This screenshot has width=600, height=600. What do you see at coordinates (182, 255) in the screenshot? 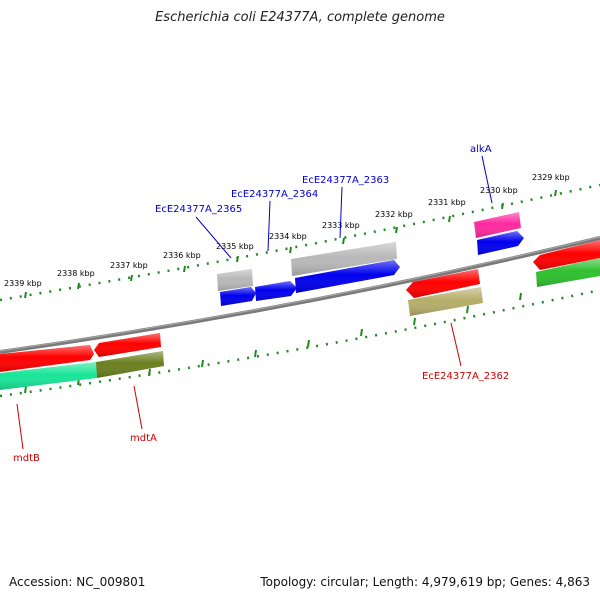
I see `tick-label: 2336 kbp` at bounding box center [182, 255].